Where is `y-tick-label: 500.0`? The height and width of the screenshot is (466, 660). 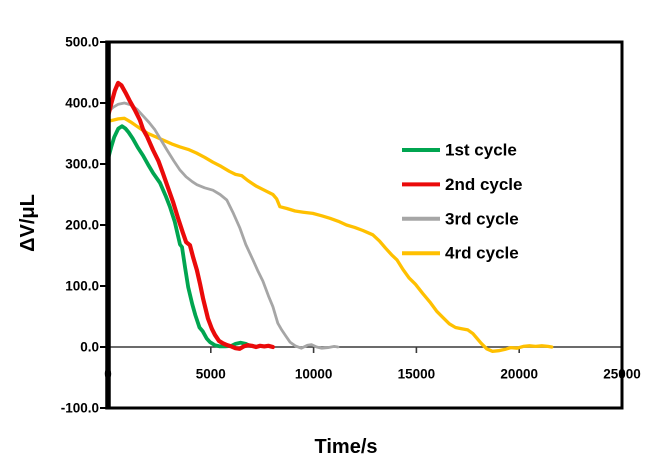 y-tick-label: 500.0 is located at coordinates (82, 42).